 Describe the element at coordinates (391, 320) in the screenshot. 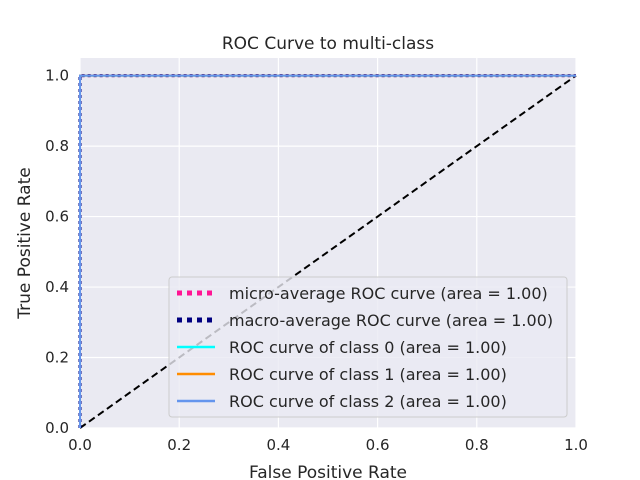

I see `legend-label-1: macro-average ROC curve (area = 1.00)` at that location.